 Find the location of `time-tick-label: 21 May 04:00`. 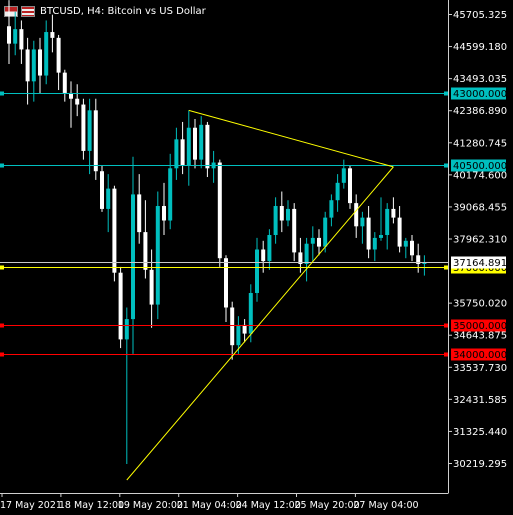

time-tick-label: 21 May 04:00 is located at coordinates (209, 505).